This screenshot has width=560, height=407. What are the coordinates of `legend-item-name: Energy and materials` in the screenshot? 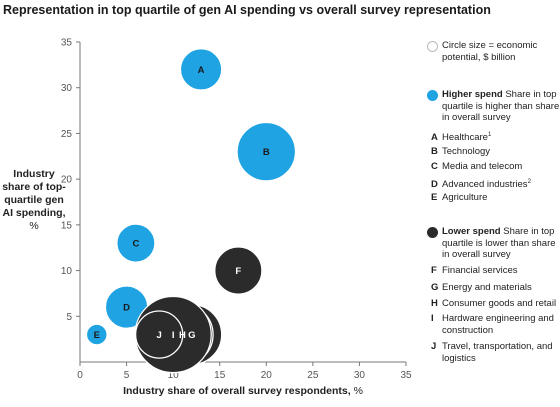 It's located at (487, 287).